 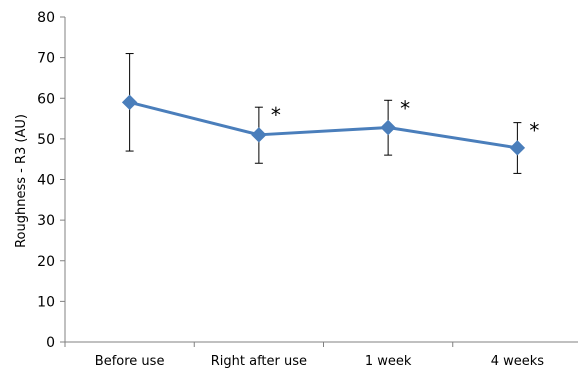 I want to click on y-tick-label: 10, so click(x=46, y=302).